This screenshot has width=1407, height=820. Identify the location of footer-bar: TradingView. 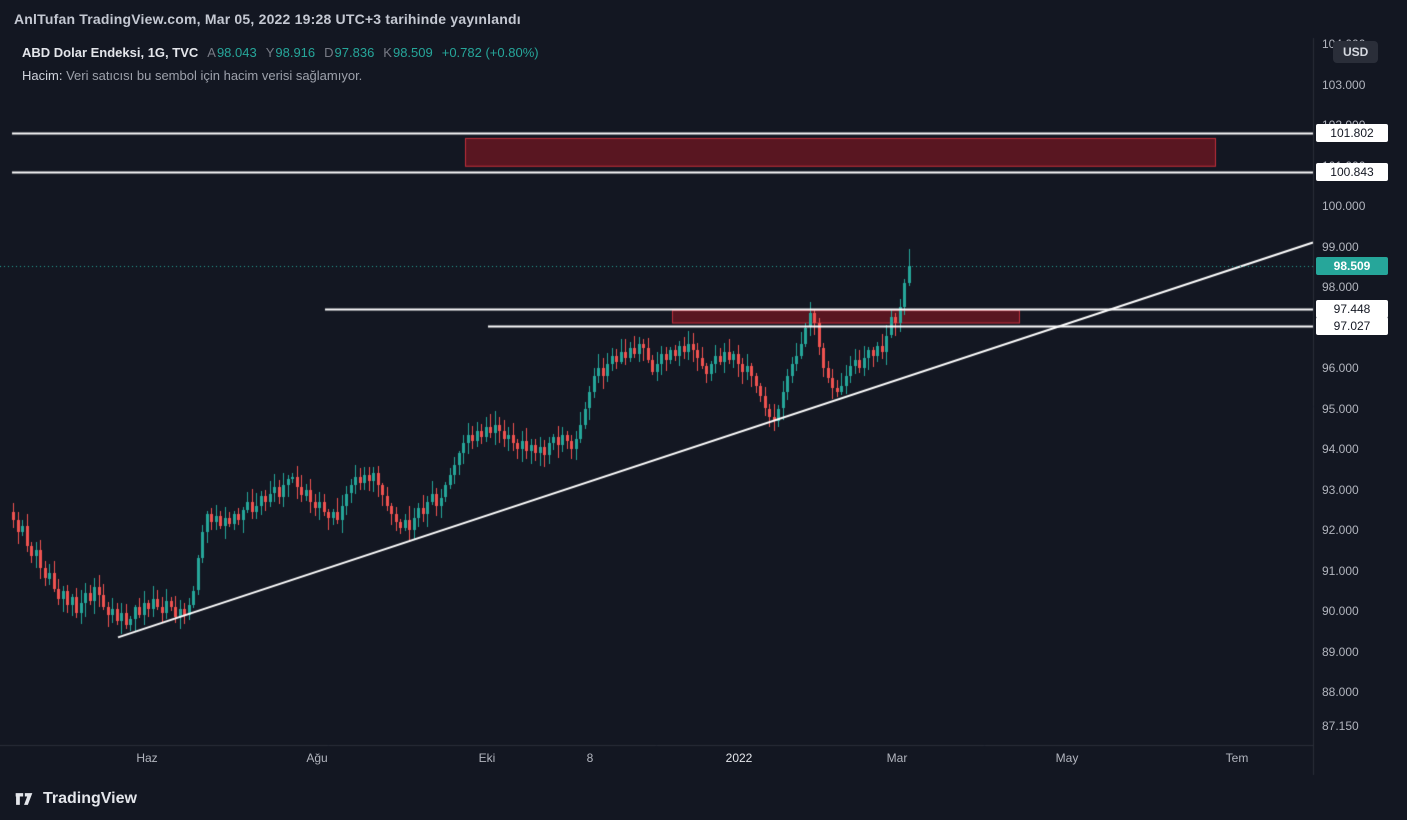
(703, 799).